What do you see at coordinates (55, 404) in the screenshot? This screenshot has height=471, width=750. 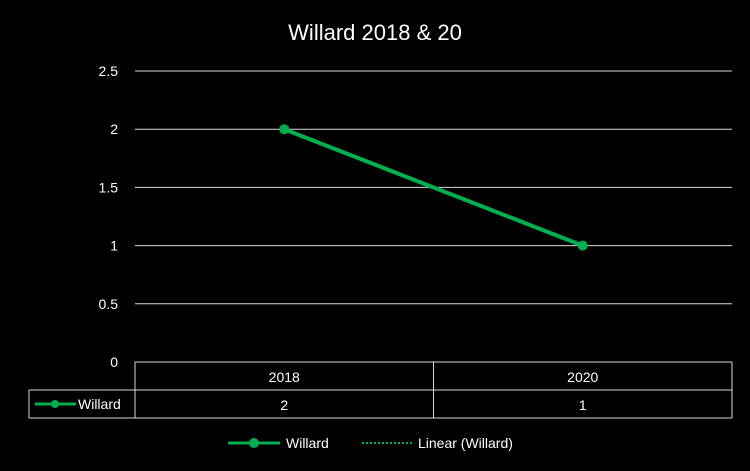 I see `table-series-key-marker` at bounding box center [55, 404].